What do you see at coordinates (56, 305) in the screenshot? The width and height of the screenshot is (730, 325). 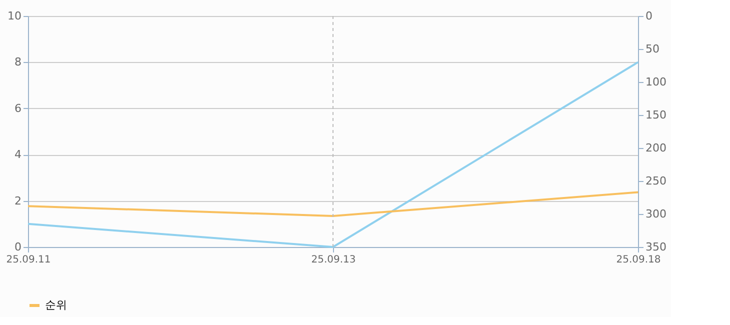 I see `legend-label: 순위` at bounding box center [56, 305].